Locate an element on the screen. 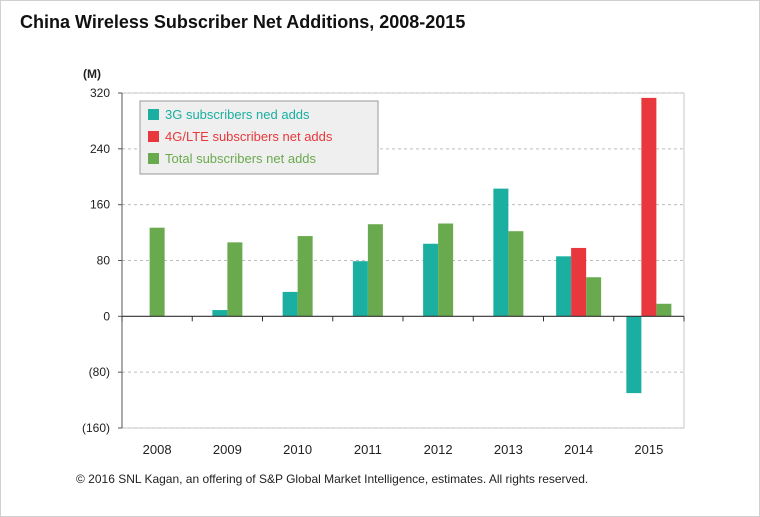  y-tick-label: 160 is located at coordinates (100, 205).